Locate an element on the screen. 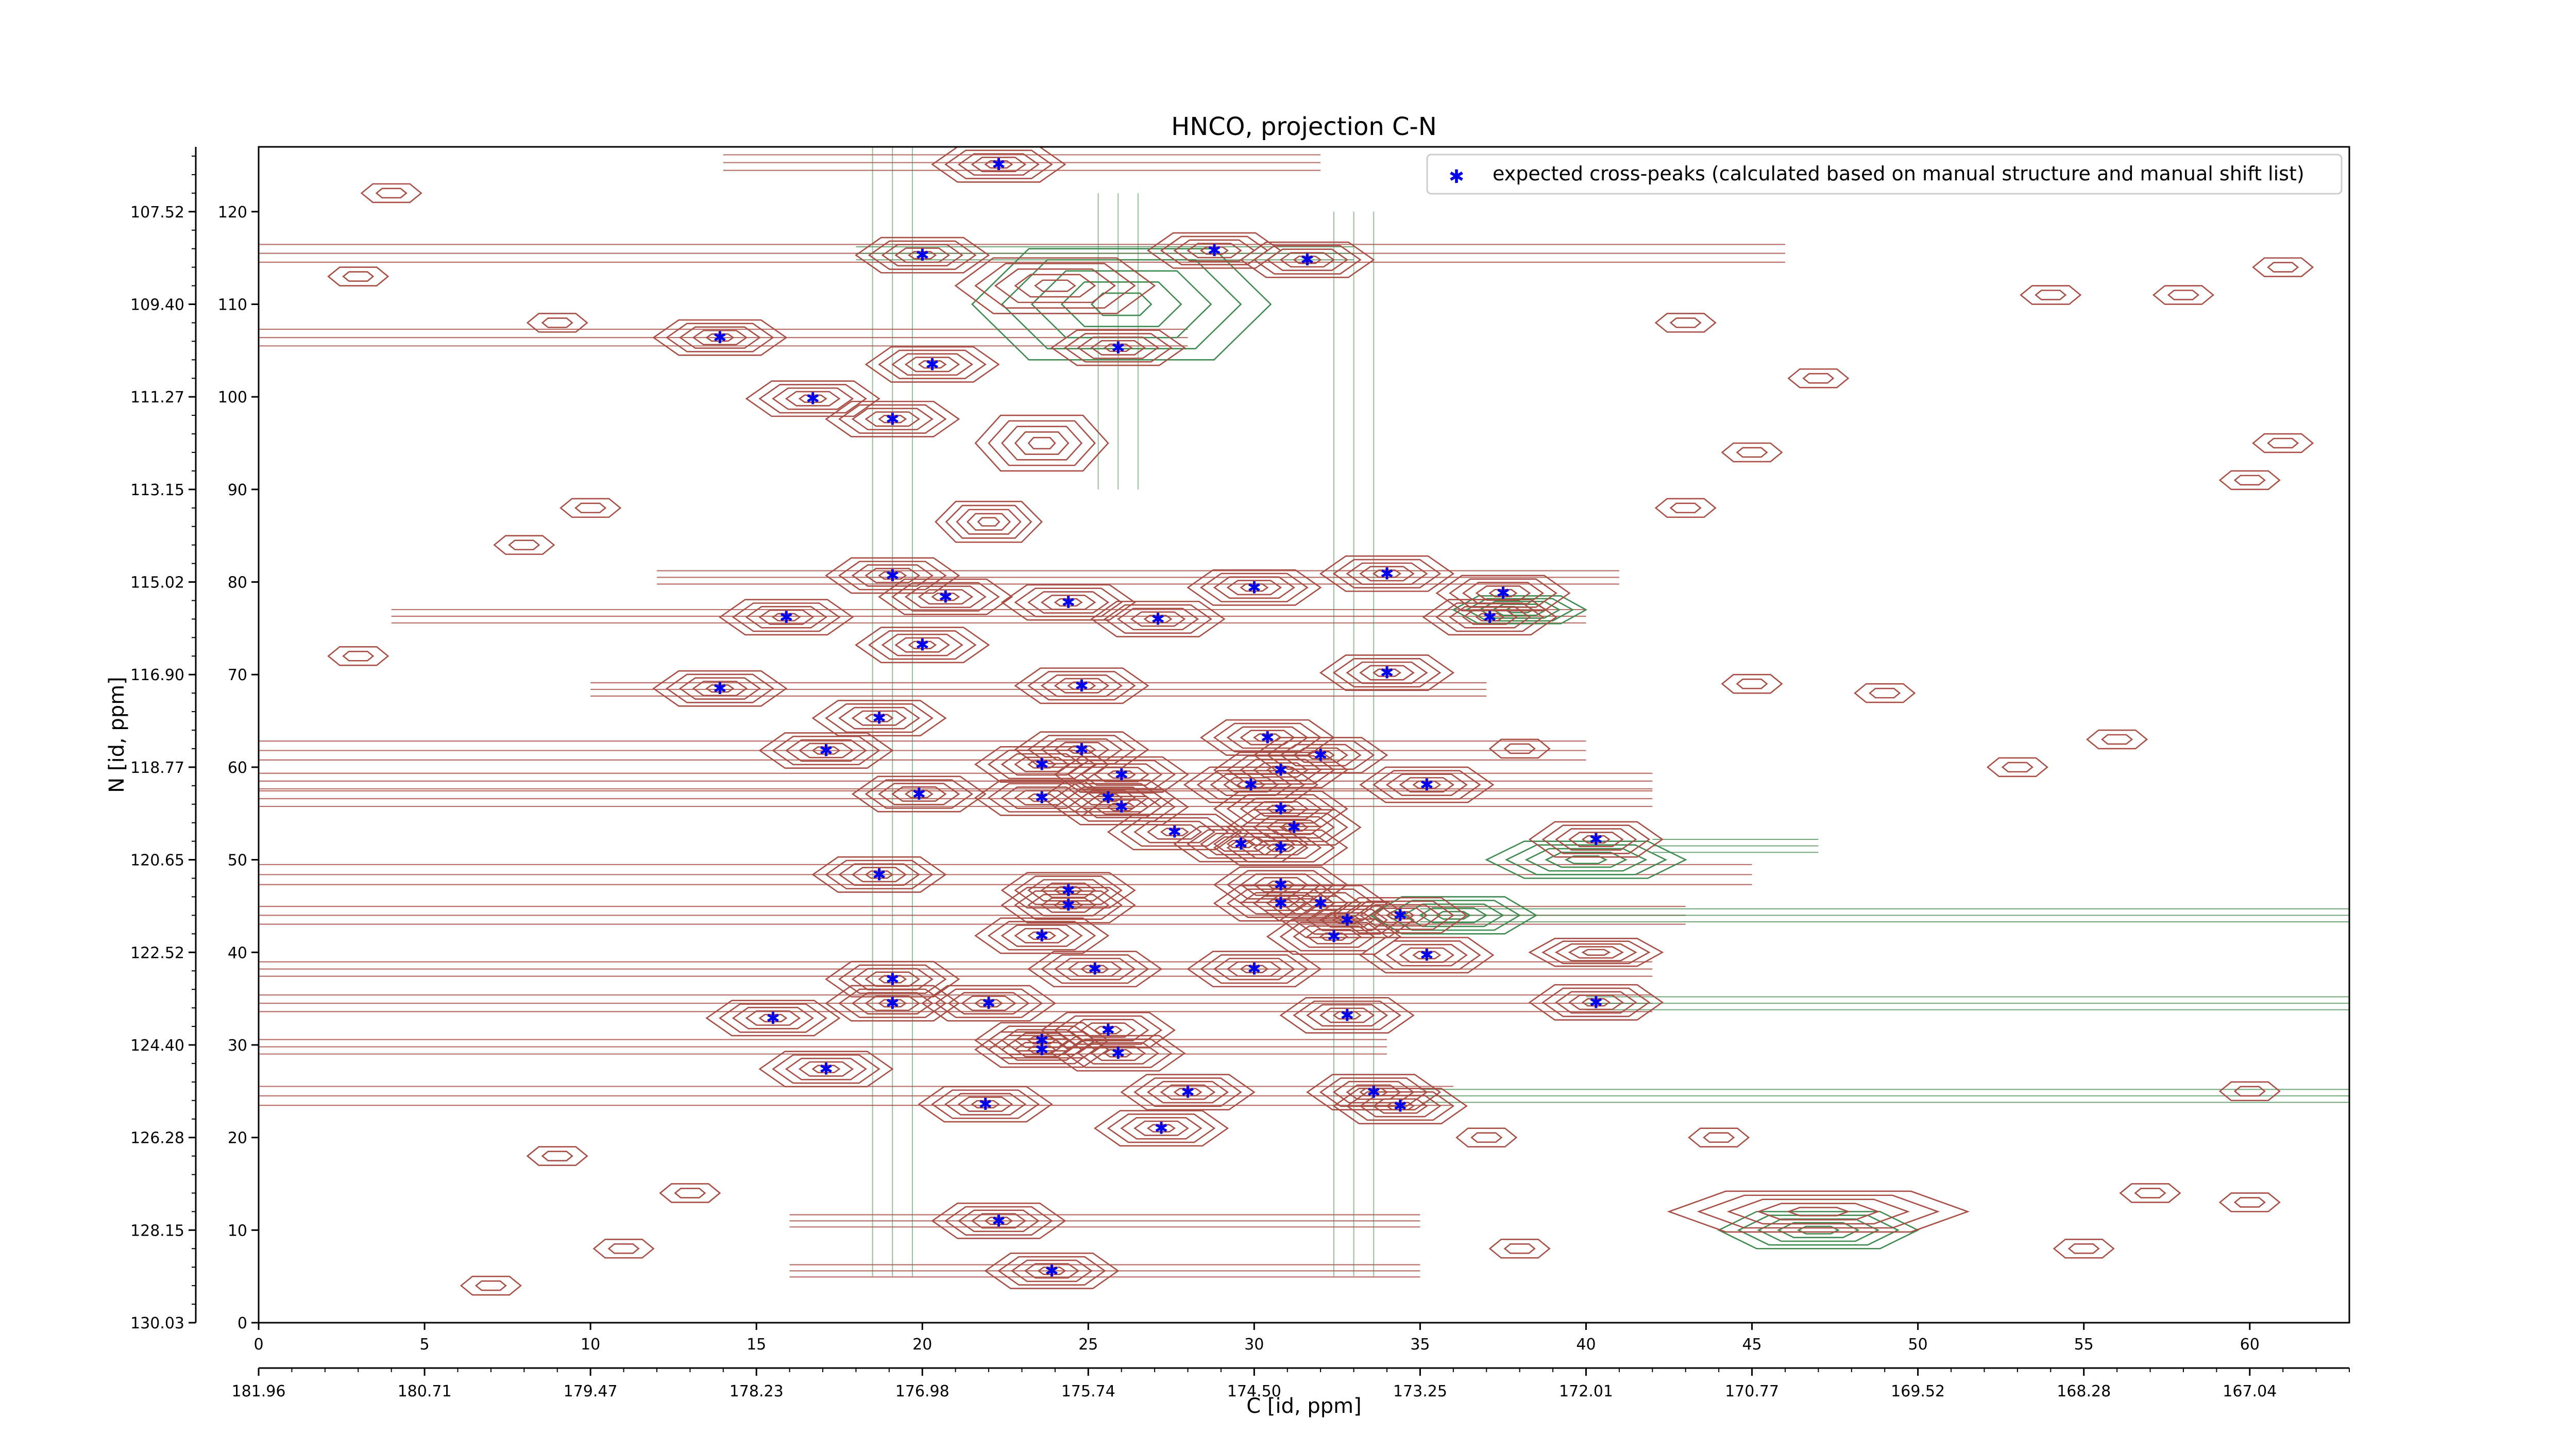 Image resolution: width=2576 pixels, height=1451 pixels. y-tick-label: 80 is located at coordinates (237, 583).